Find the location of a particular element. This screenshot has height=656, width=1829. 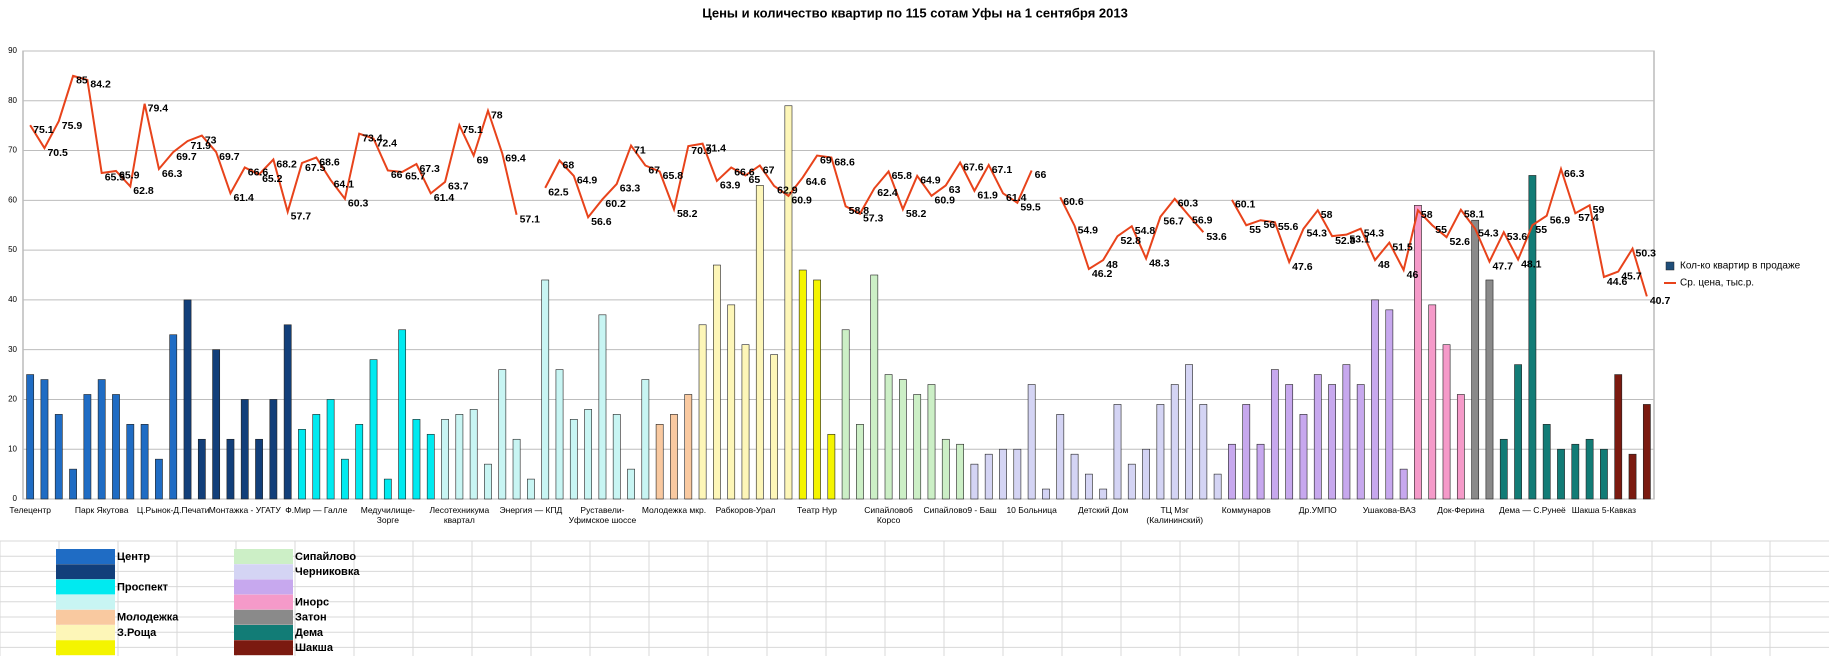

data-label: 67 is located at coordinates (654, 170).